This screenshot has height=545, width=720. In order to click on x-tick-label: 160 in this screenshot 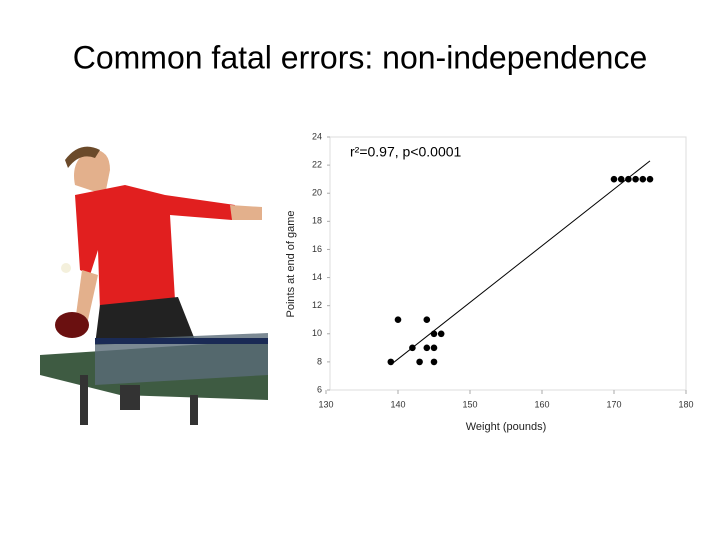, I will do `click(541, 404)`.